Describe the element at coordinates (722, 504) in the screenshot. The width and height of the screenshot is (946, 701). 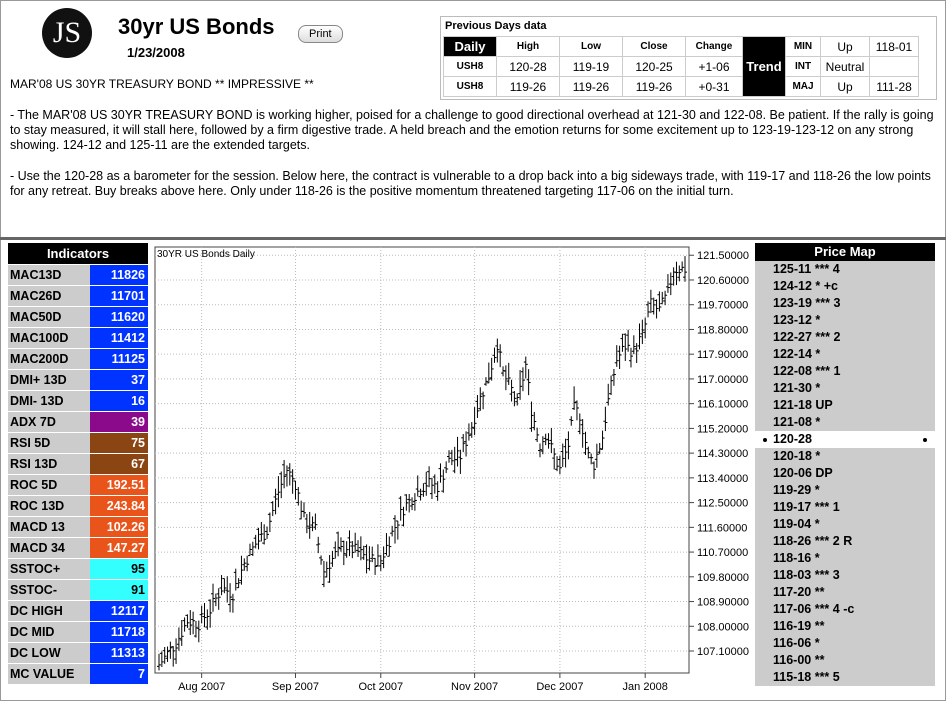
I see `y-tick-label: 112.50000` at that location.